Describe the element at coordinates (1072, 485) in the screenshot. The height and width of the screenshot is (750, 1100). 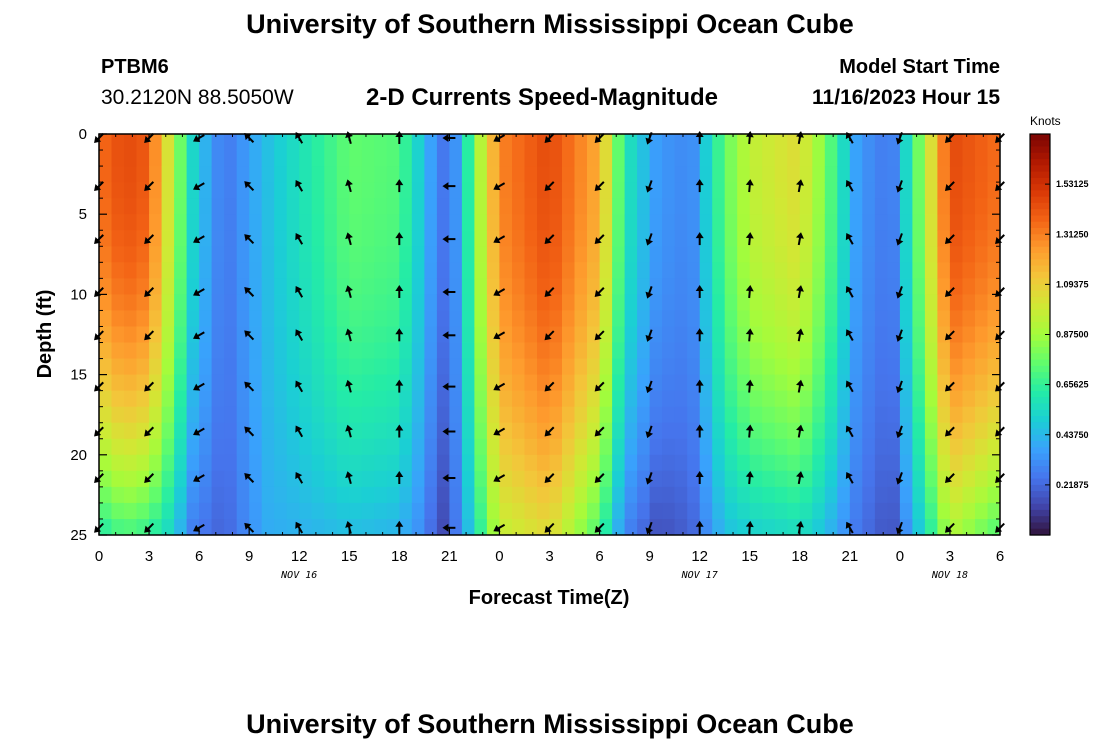
I see `colorbar-tick-label: 0.21875` at that location.